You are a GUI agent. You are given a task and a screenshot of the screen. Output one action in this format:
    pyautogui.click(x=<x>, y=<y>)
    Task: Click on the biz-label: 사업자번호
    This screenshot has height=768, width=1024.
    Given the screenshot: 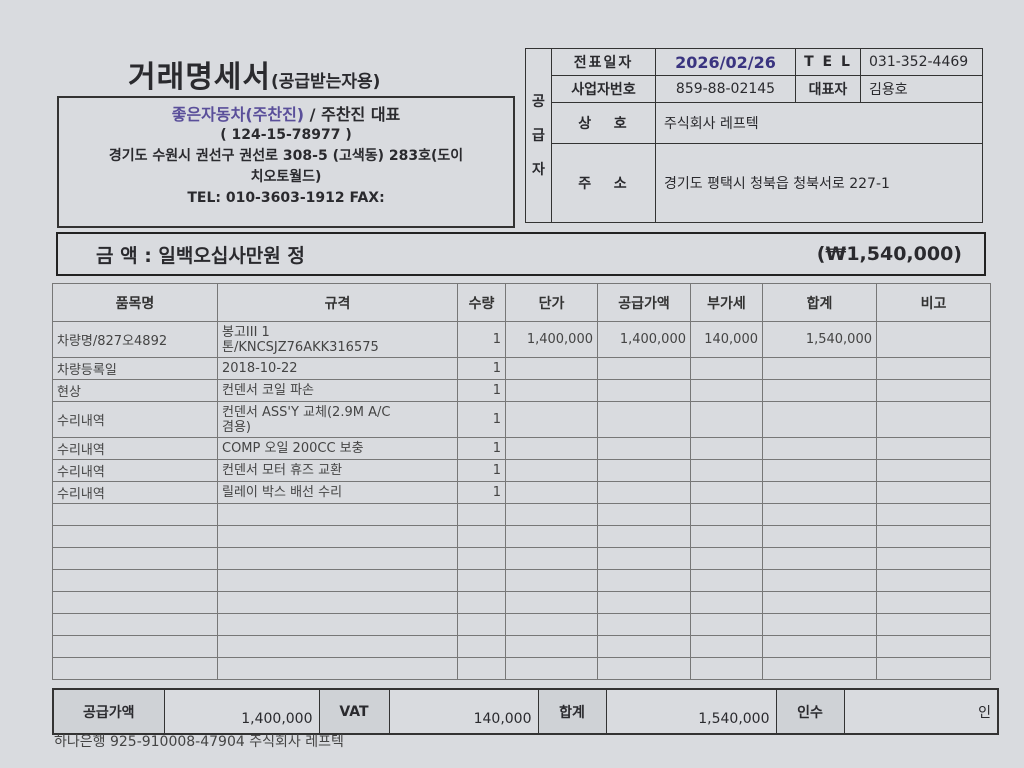 What is the action you would take?
    pyautogui.click(x=603, y=89)
    